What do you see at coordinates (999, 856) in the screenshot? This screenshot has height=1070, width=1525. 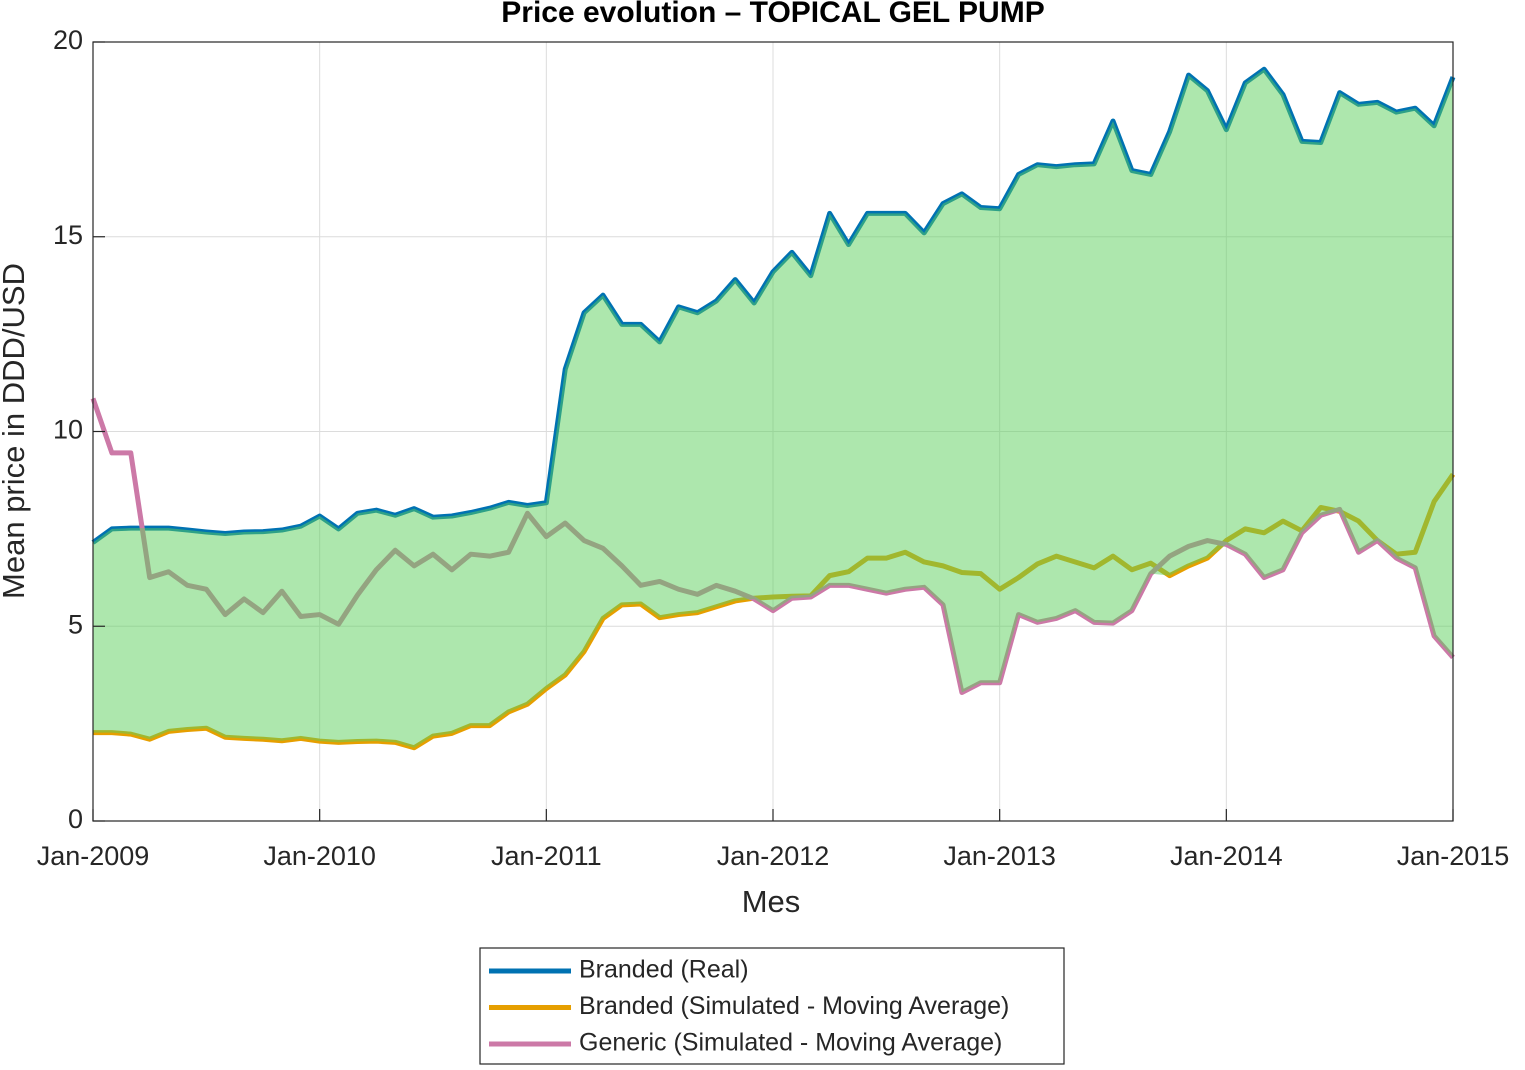 I see `x-tick-label: Jan-2013` at bounding box center [999, 856].